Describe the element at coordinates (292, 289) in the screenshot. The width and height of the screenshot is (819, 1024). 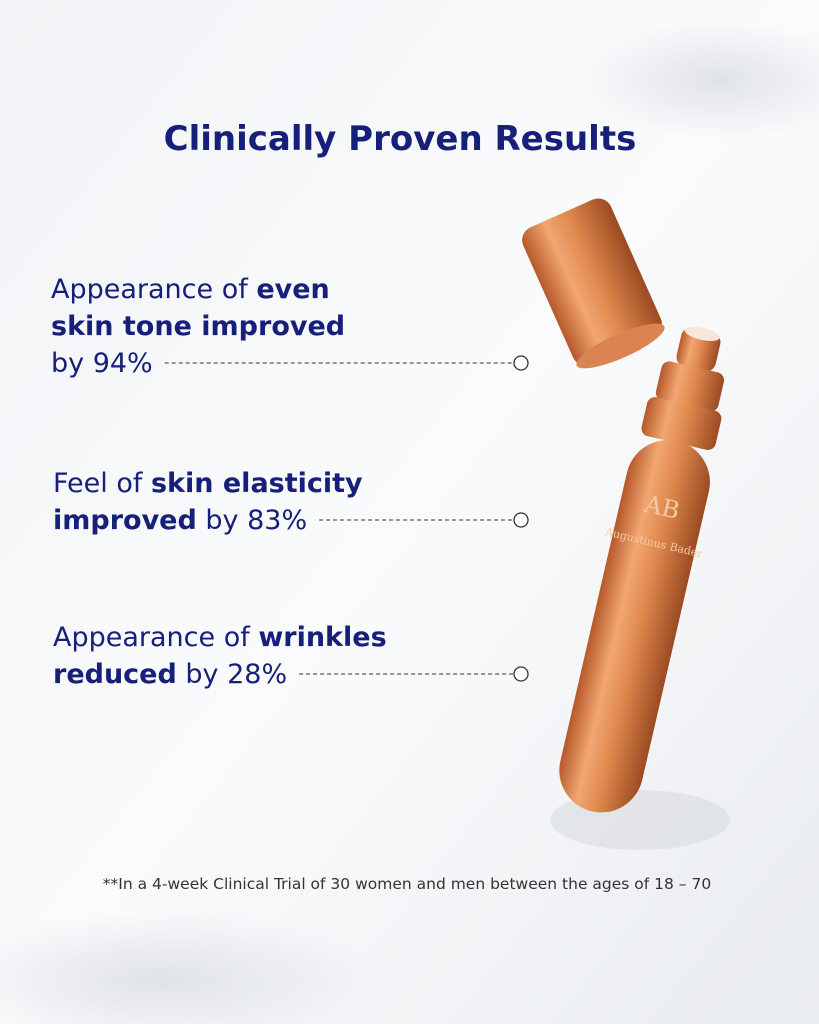
I see `claim-emphasis: even` at that location.